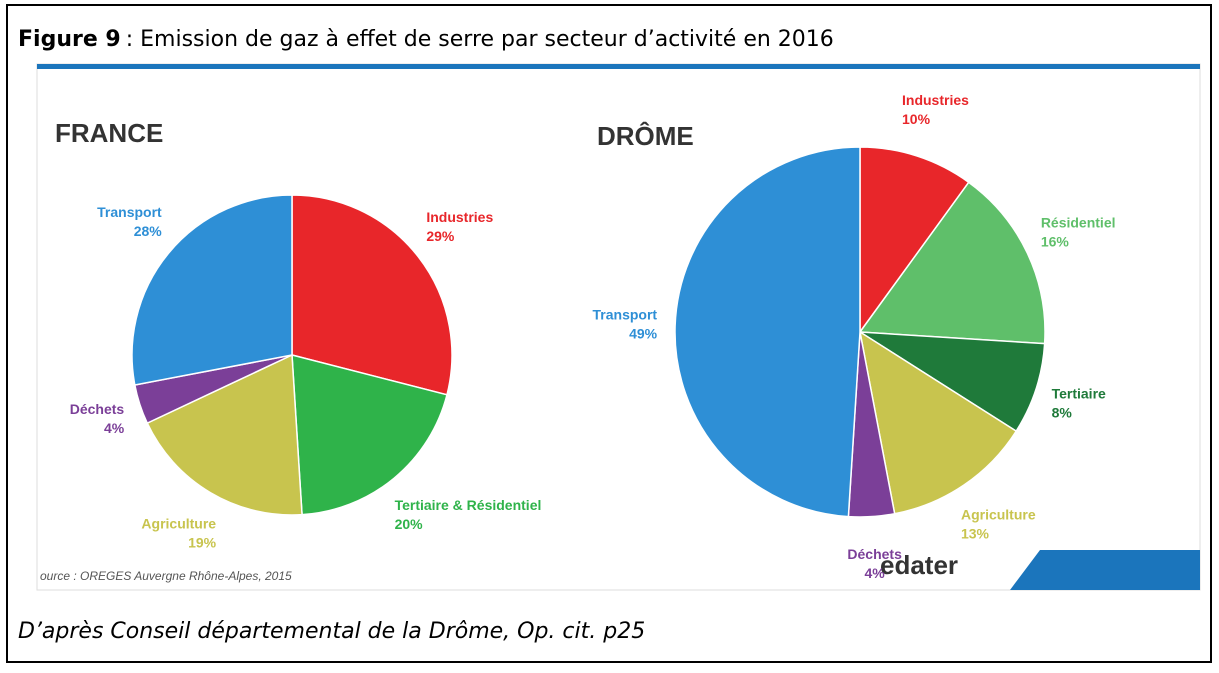 The width and height of the screenshot is (1219, 673). I want to click on logo: edater, so click(919, 565).